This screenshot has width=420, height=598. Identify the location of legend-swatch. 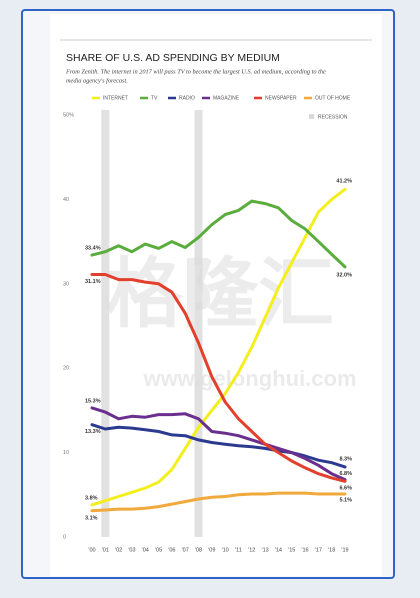
(311, 116).